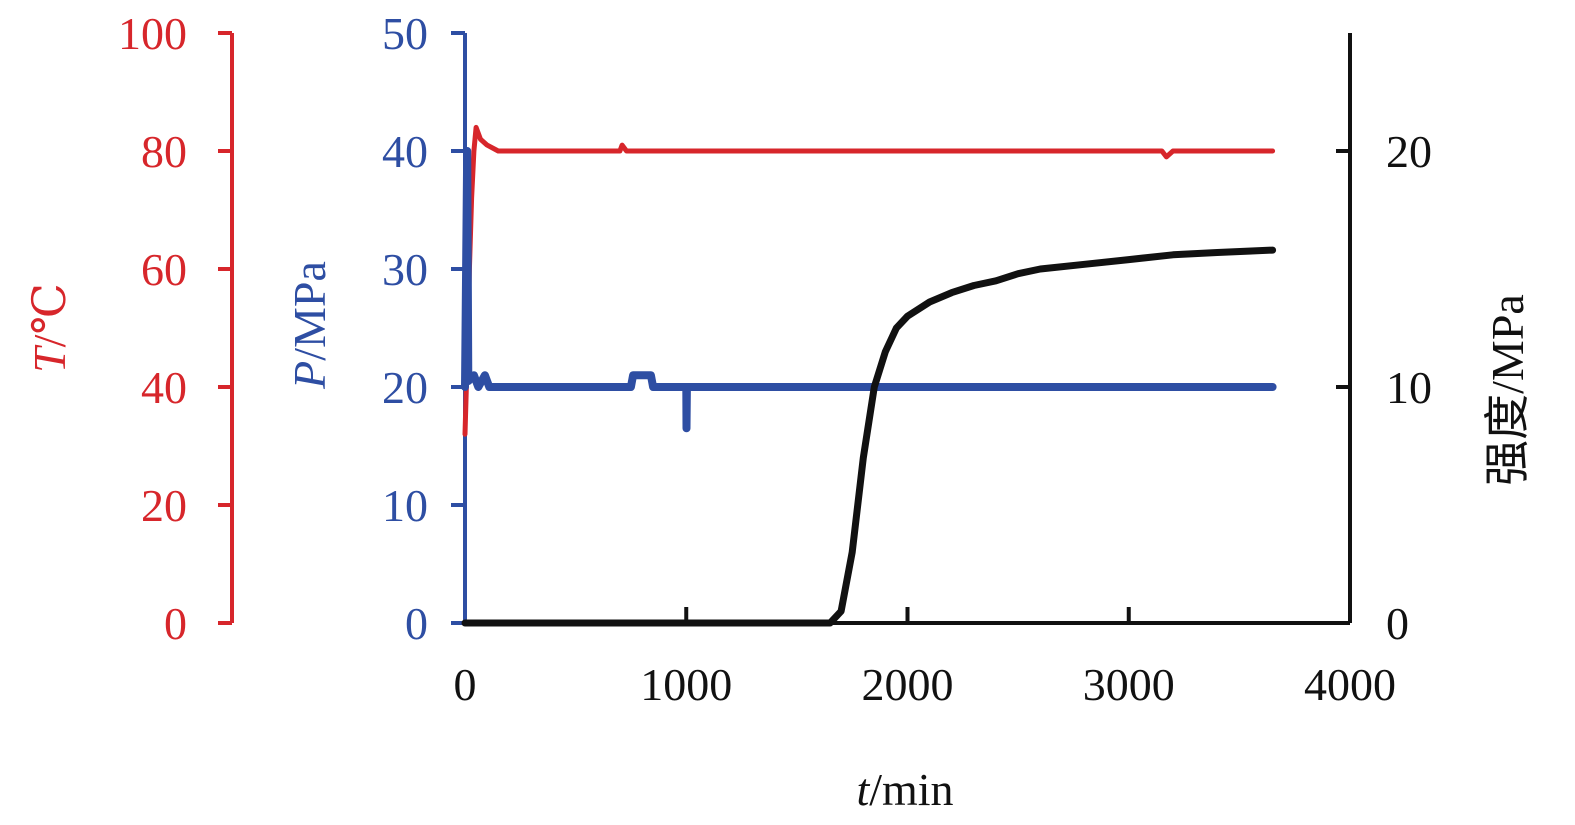 This screenshot has width=1575, height=825. Describe the element at coordinates (405, 505) in the screenshot. I see `pressure-tick-label-1: 10` at that location.